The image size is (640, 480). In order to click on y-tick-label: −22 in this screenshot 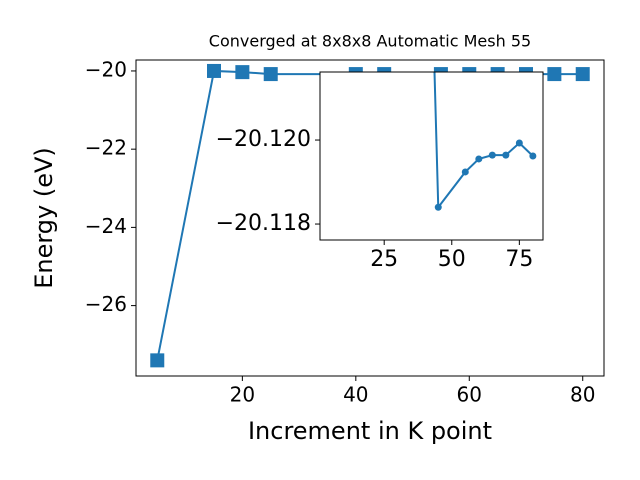, I will do `click(106, 148)`.